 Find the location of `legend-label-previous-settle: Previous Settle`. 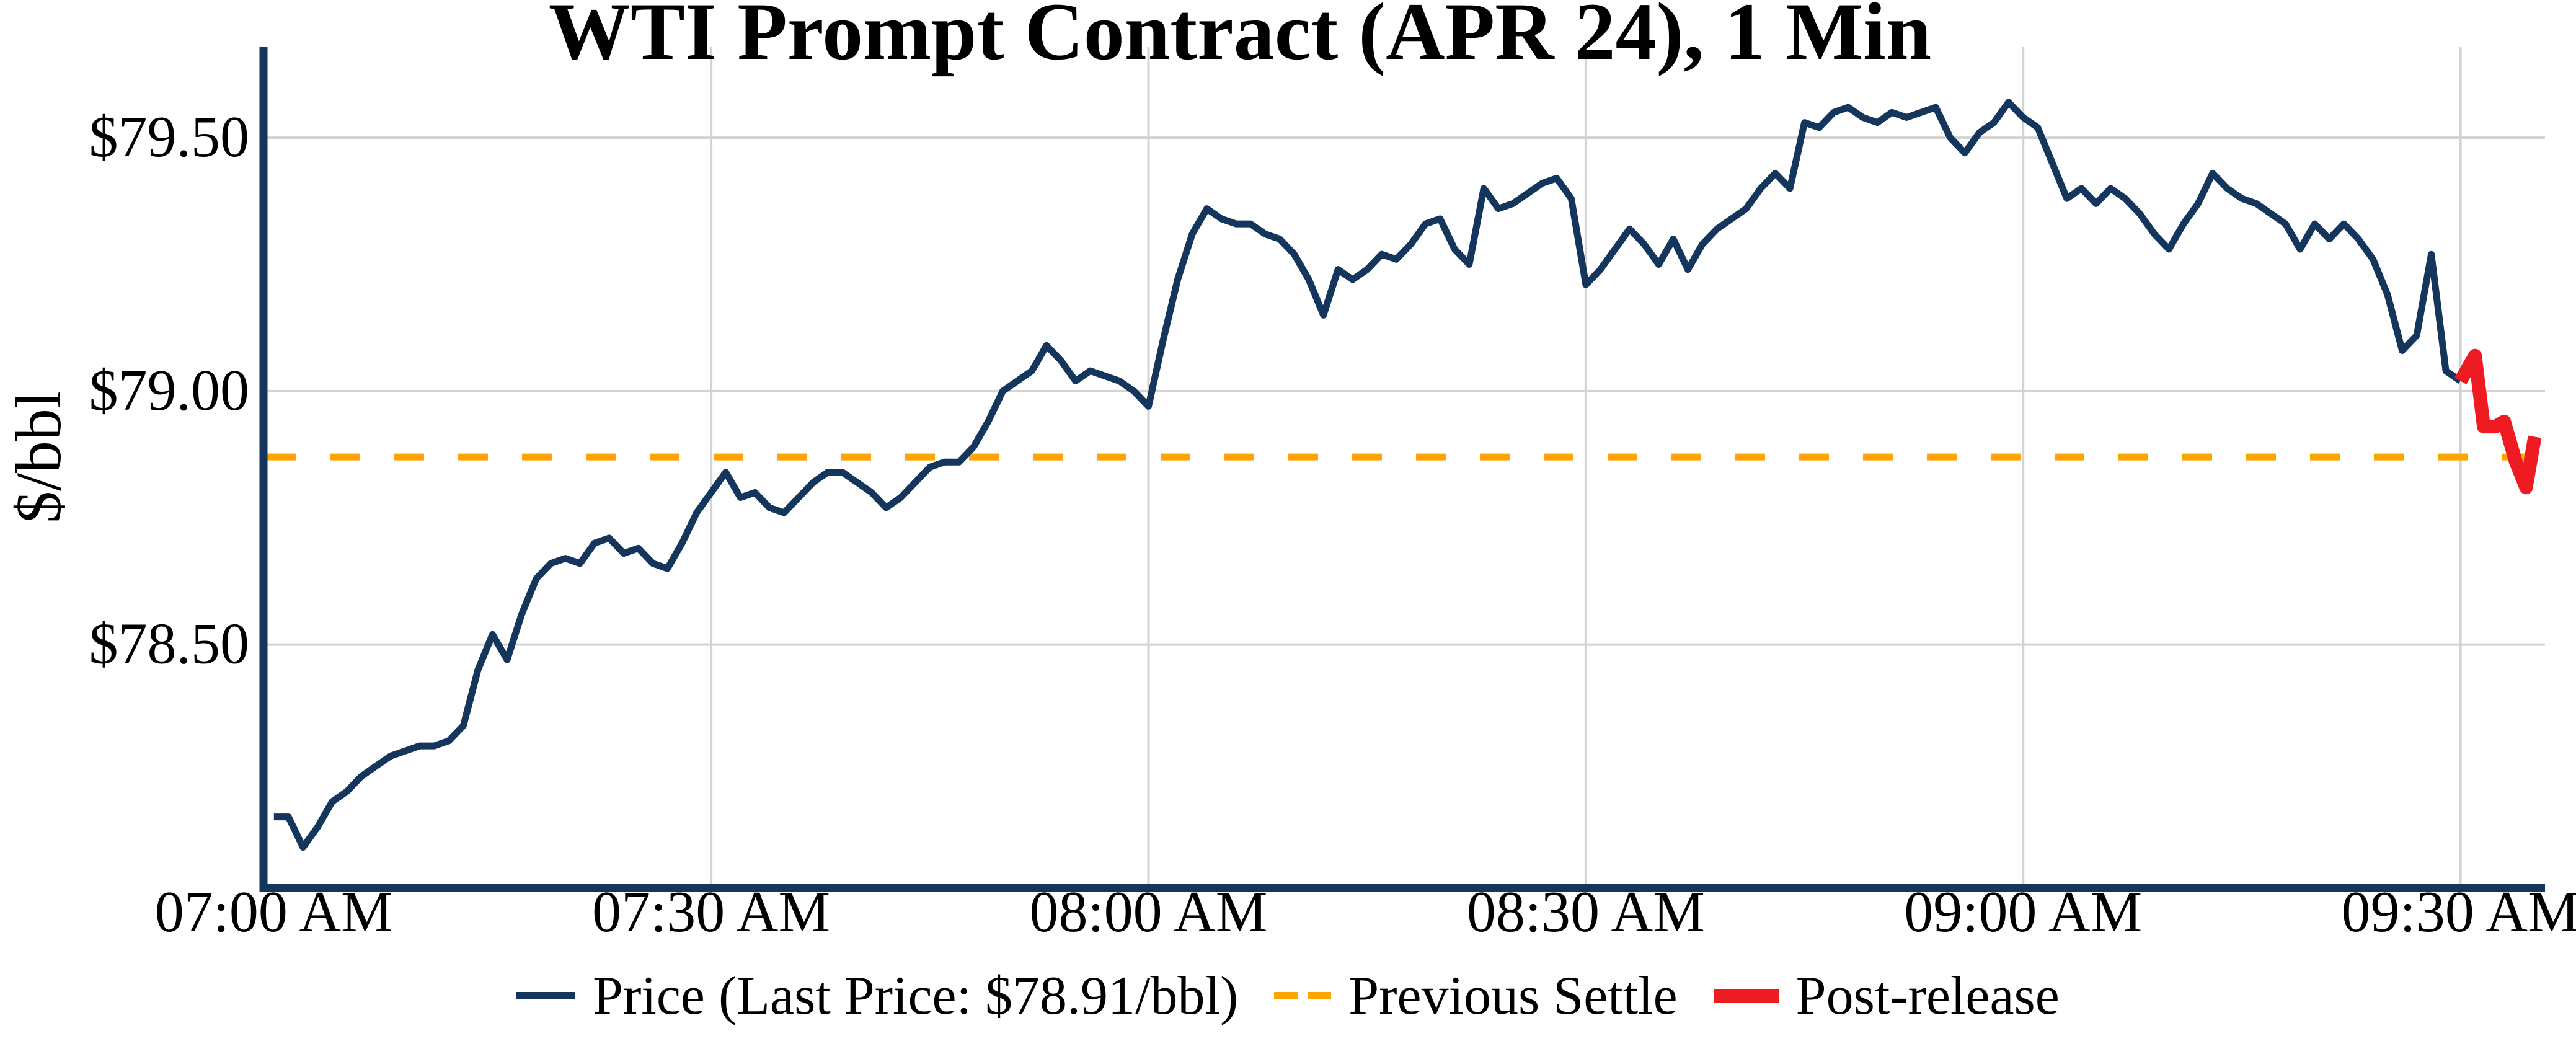

legend-label-previous-settle: Previous Settle is located at coordinates (1513, 995).